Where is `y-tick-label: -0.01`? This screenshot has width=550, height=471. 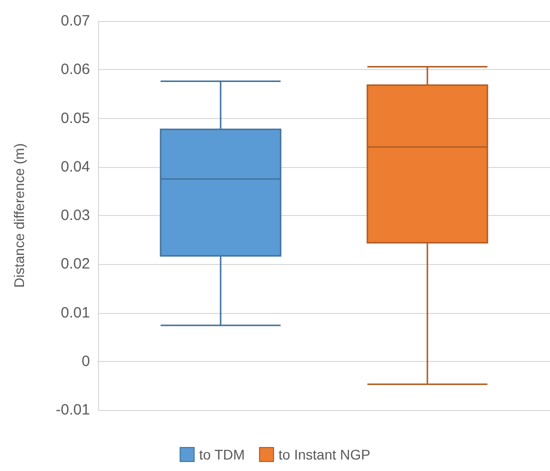 y-tick-label: -0.01 is located at coordinates (73, 410).